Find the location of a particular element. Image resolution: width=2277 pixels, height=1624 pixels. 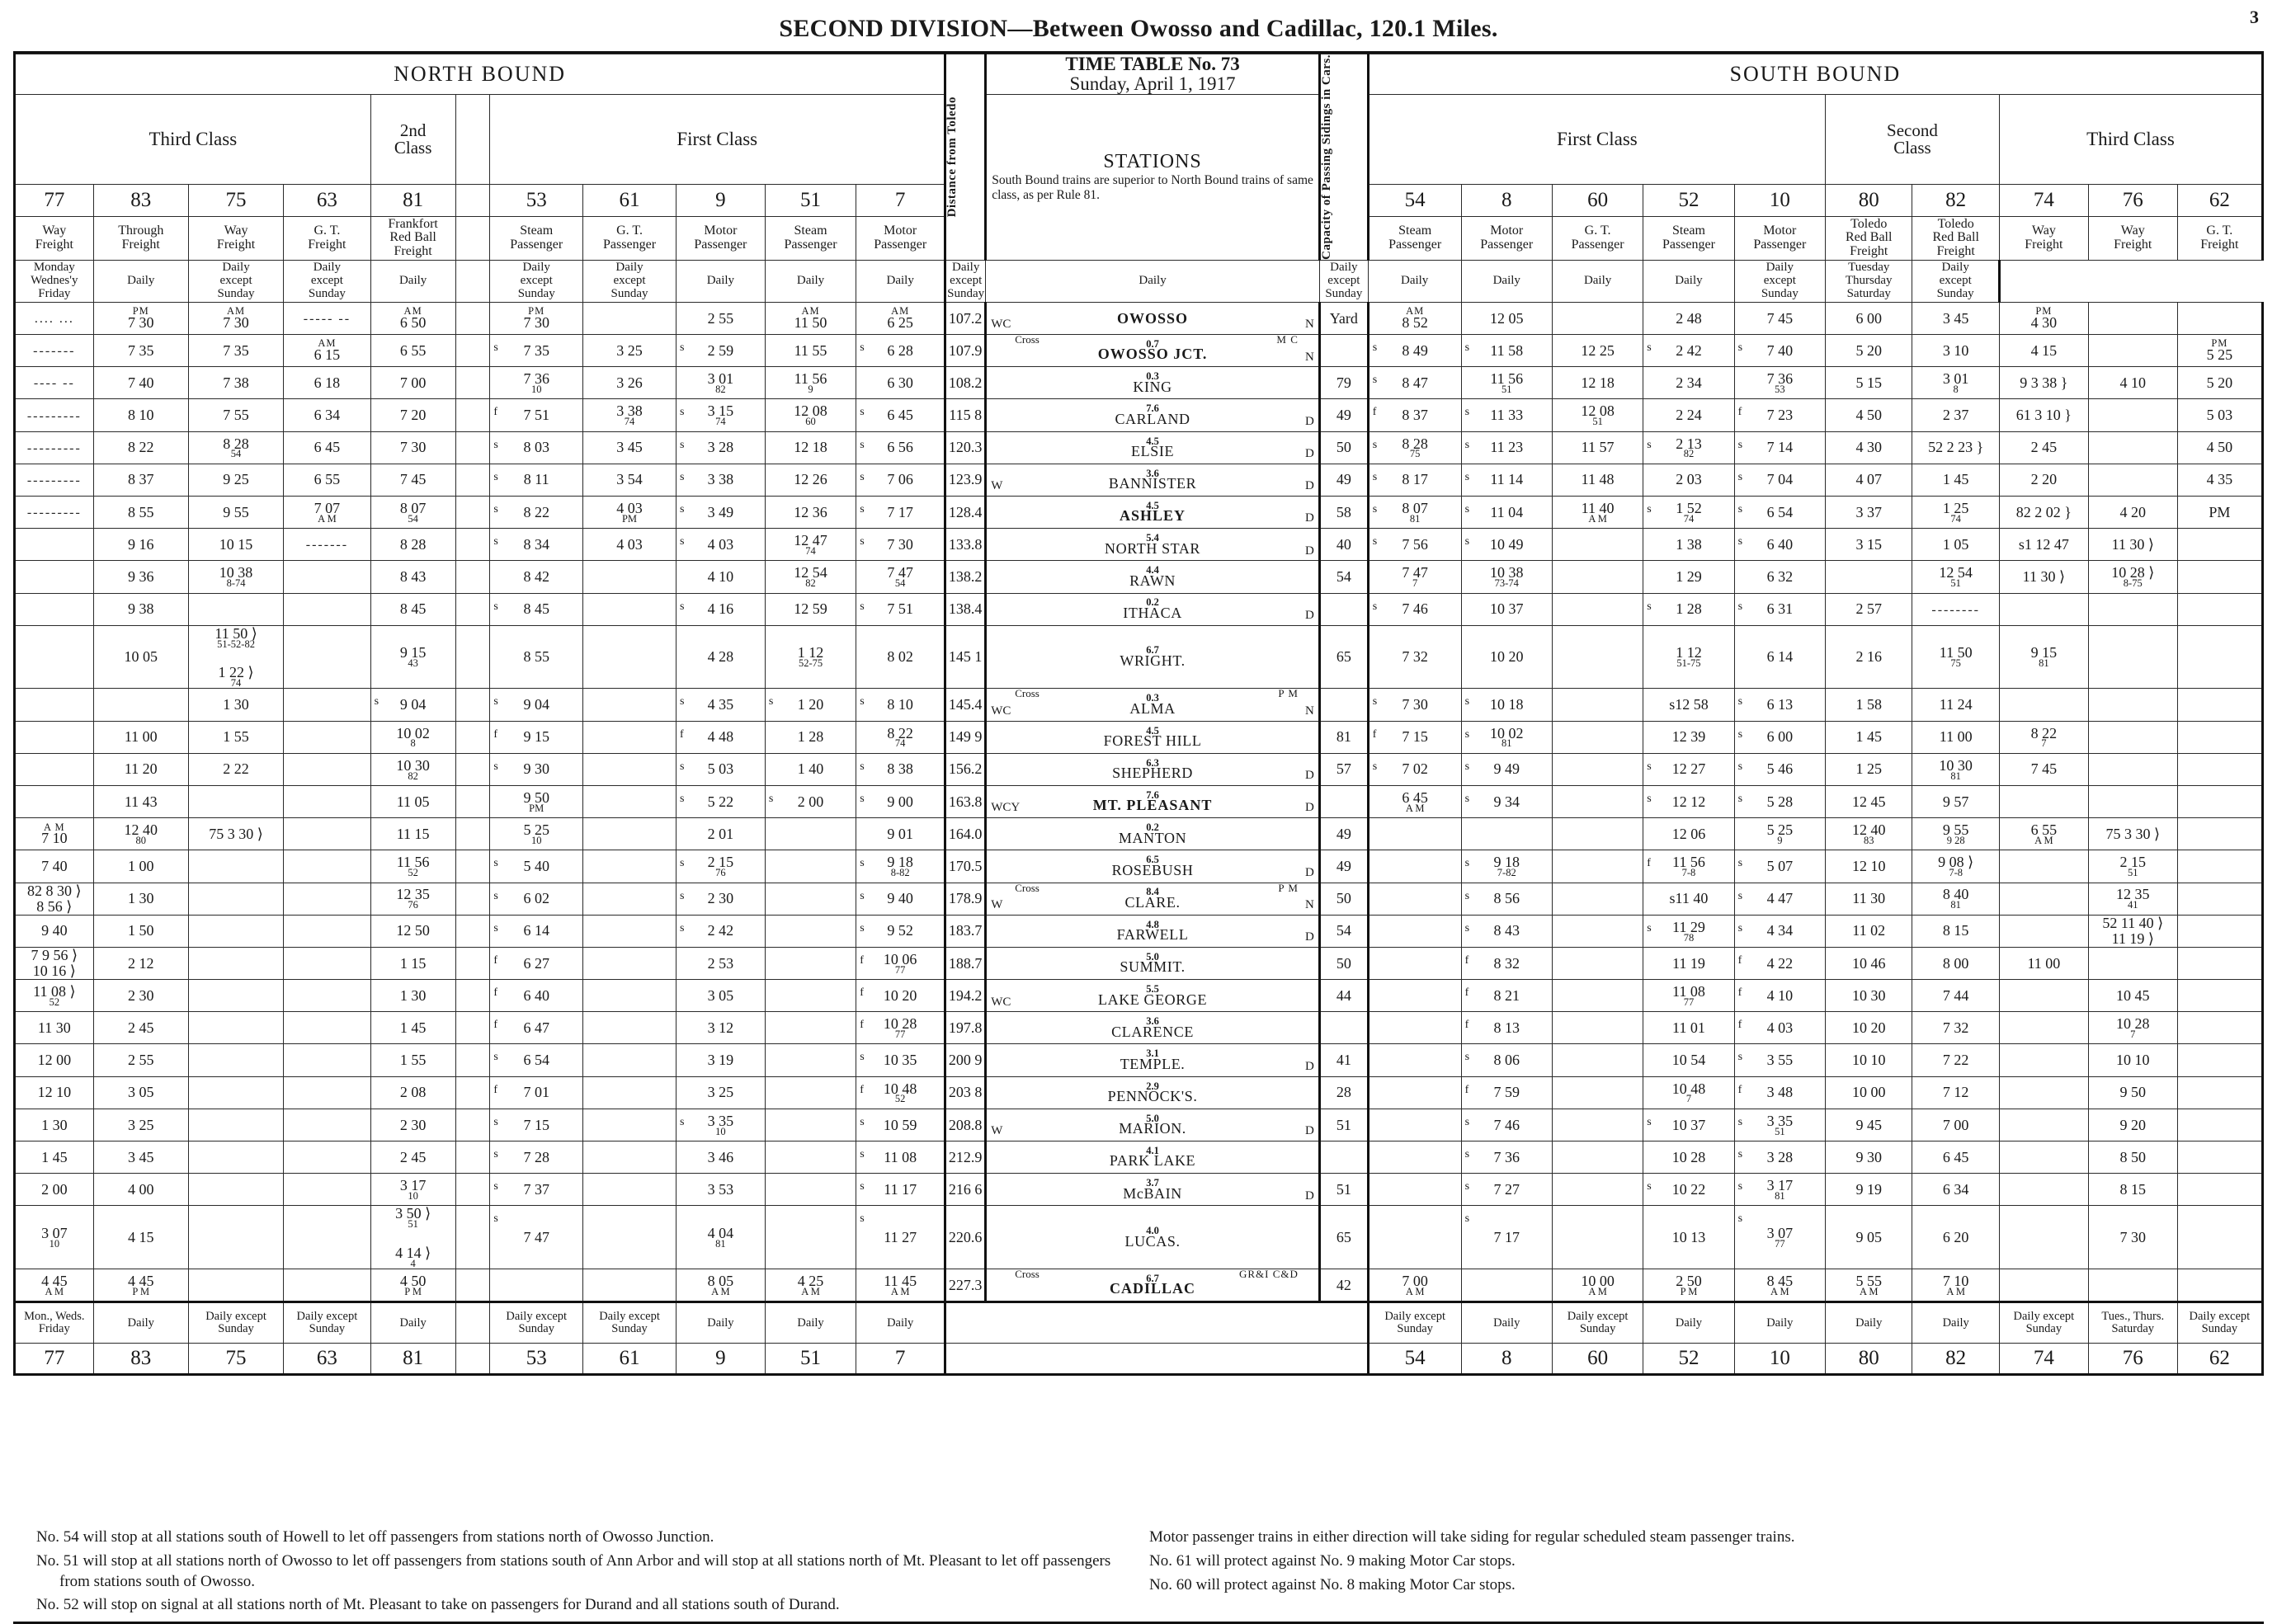

station-cell: Cross P M 0.3 WC N ALMA is located at coordinates (1152, 705).